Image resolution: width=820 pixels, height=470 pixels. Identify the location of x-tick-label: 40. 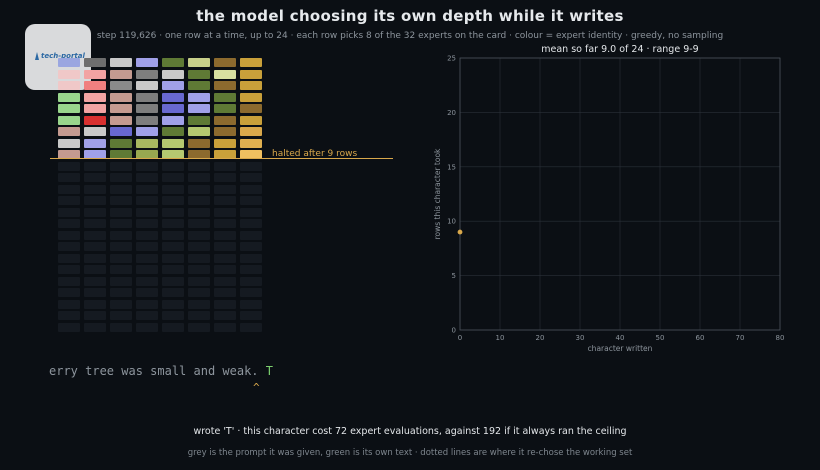
(620, 338).